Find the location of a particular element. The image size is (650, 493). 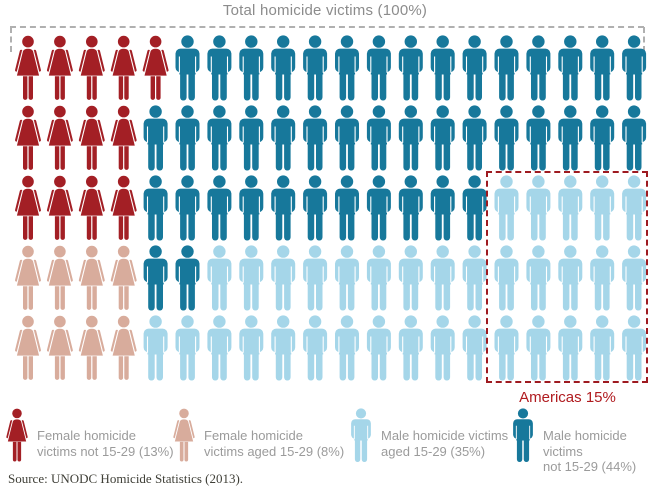

legend-label: Female homicide victims aged 15-29 (8%) is located at coordinates (274, 443).